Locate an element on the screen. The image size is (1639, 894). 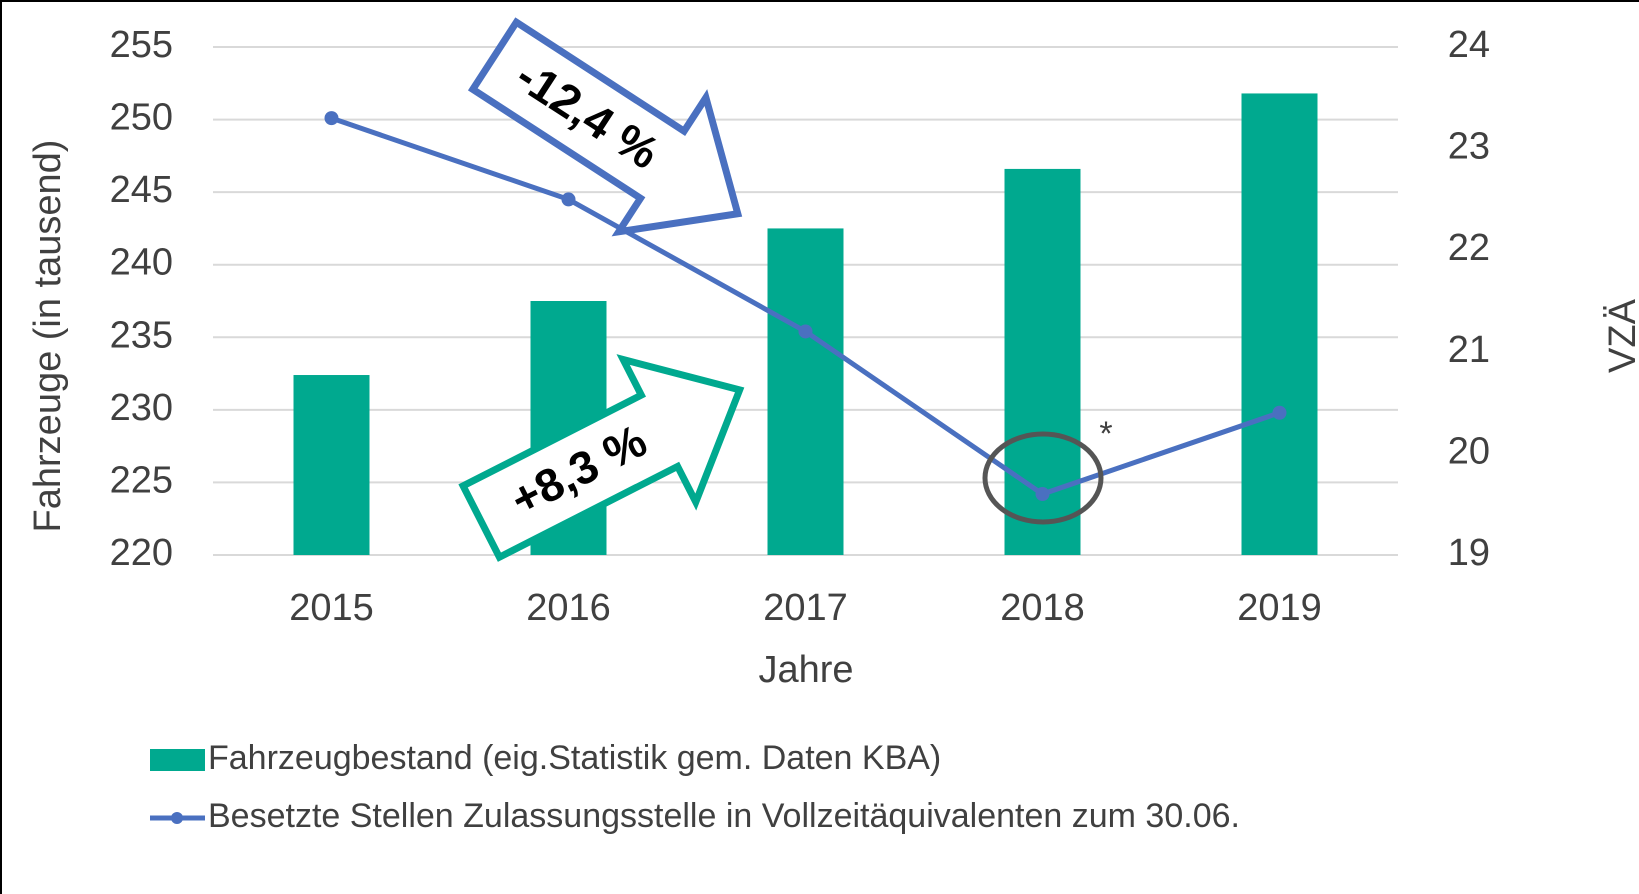
y2-tick-label: 22 is located at coordinates (1469, 248).